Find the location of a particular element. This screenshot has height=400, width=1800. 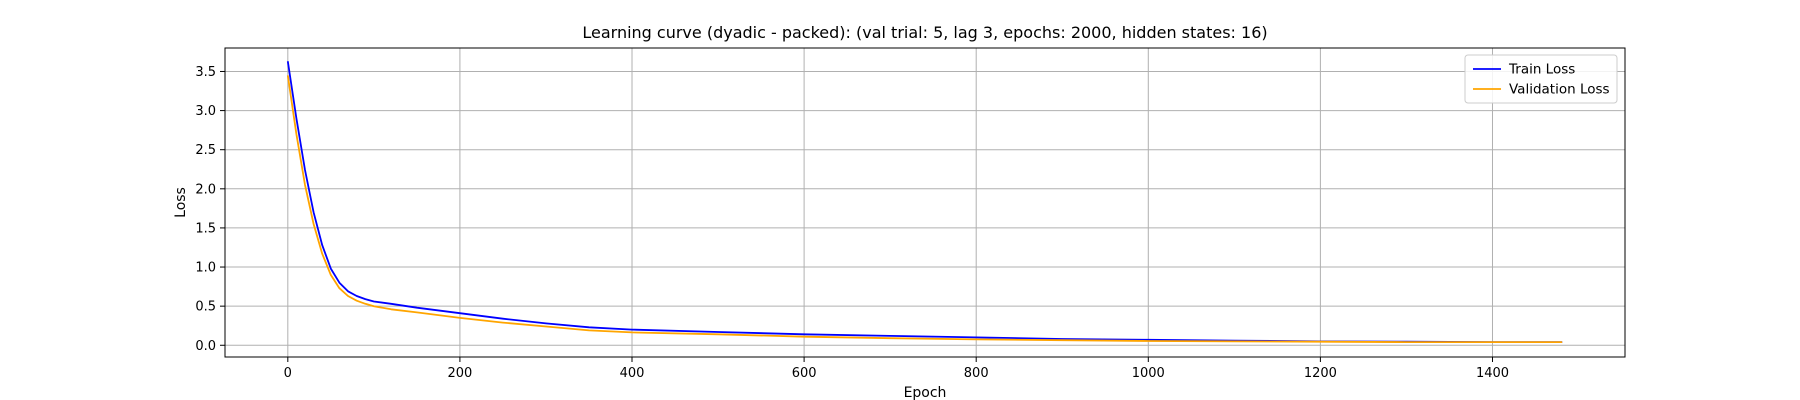

x-tick-label: 200 is located at coordinates (459, 373).